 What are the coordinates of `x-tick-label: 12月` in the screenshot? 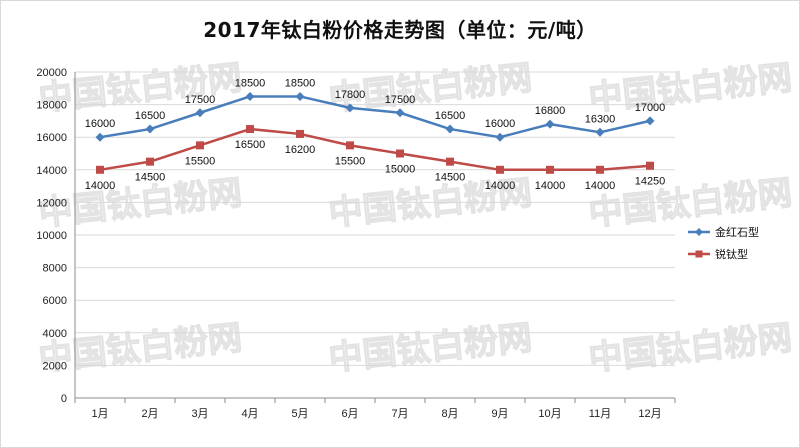 It's located at (649, 414).